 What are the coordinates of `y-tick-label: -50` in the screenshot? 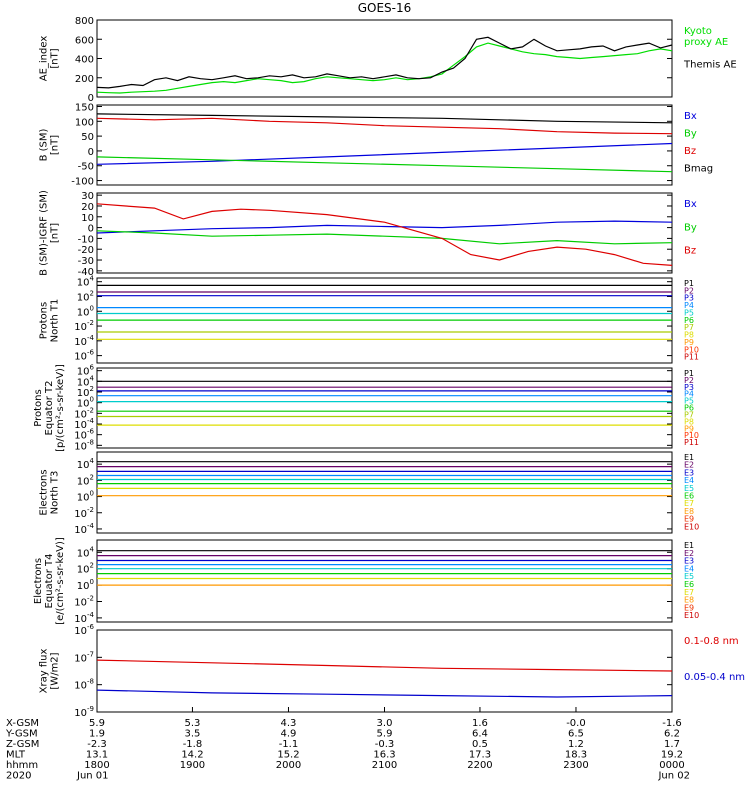 It's located at (86, 167).